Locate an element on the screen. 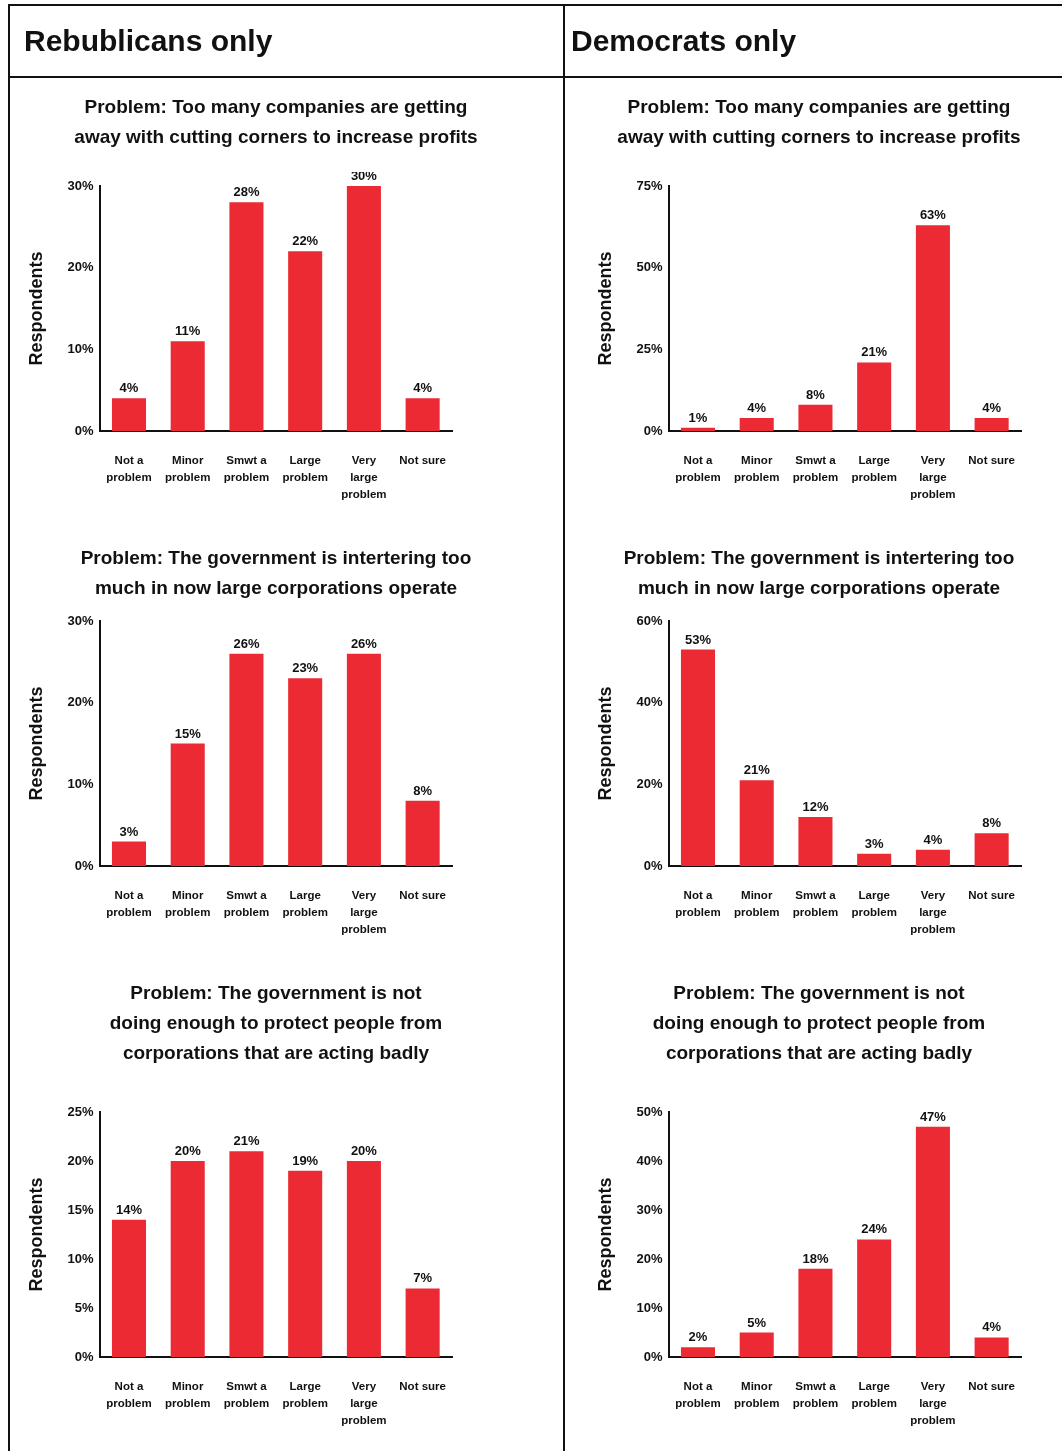 This screenshot has height=1451, width=1062. data-label: 7% is located at coordinates (423, 1278).